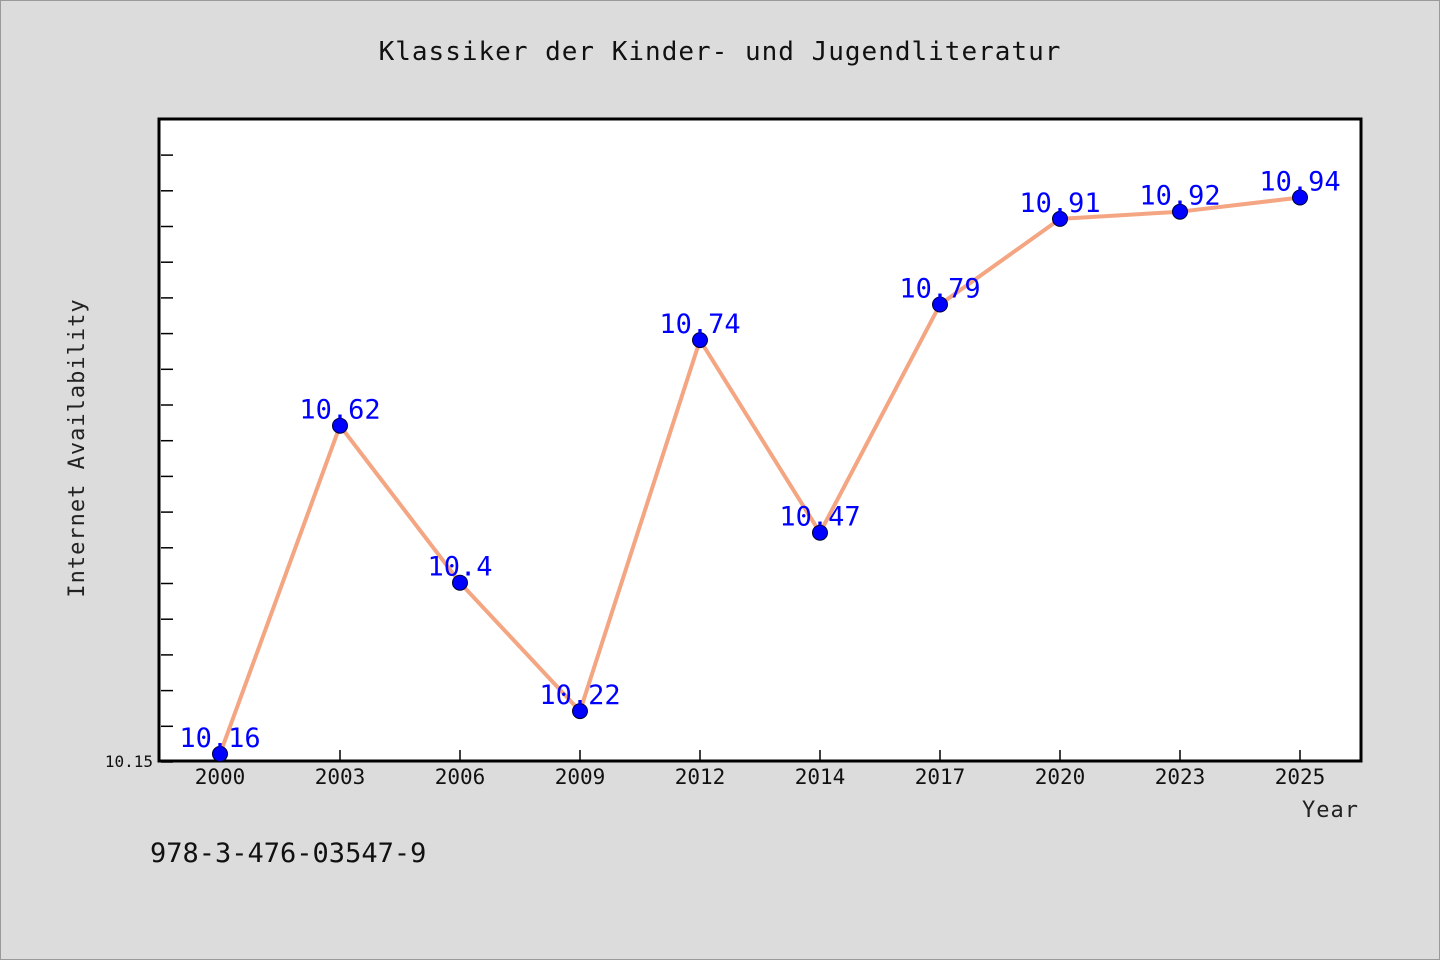 The width and height of the screenshot is (1440, 960). Describe the element at coordinates (760, 777) in the screenshot. I see `x-axis-tick-labels: 2000 2003 2006 2009 2012 2014 2017 2020 2023 2025` at that location.